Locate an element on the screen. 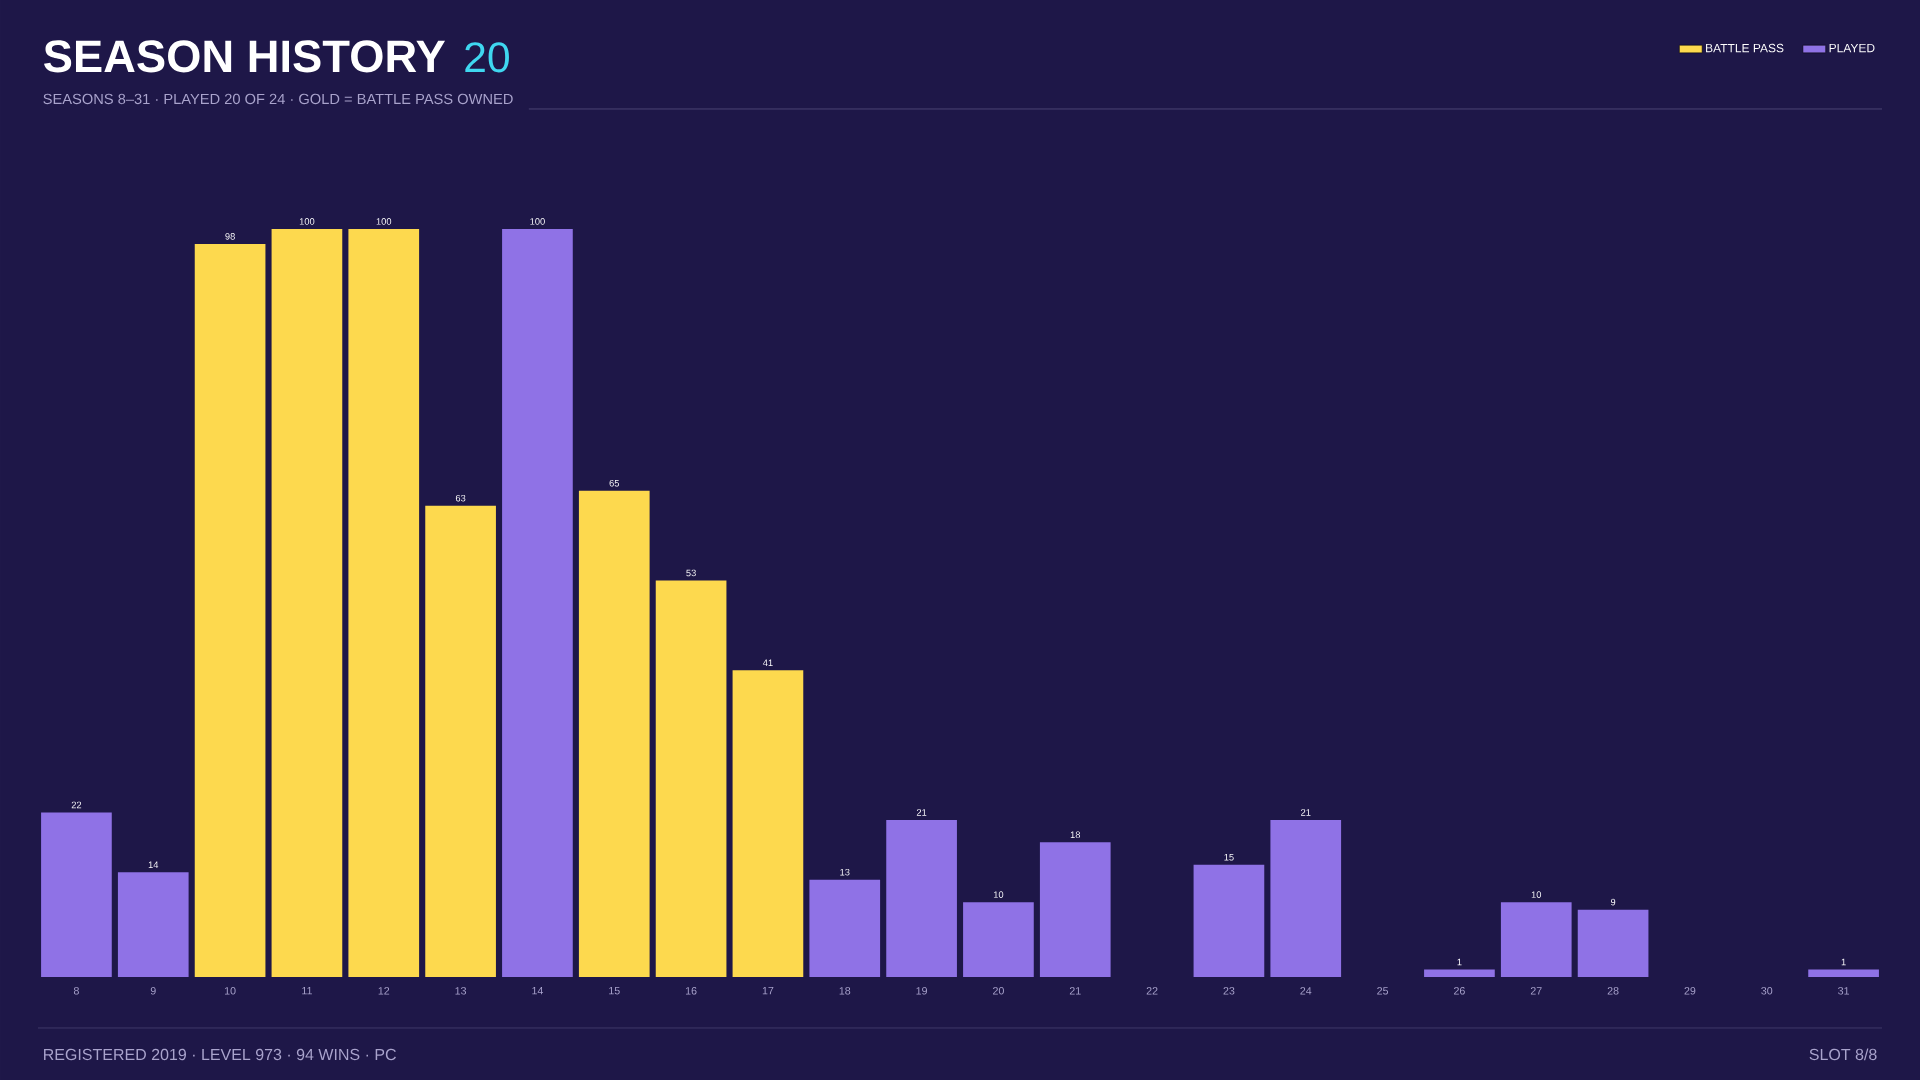 The width and height of the screenshot is (1920, 1080). x-tick-label: 30 is located at coordinates (1767, 991).